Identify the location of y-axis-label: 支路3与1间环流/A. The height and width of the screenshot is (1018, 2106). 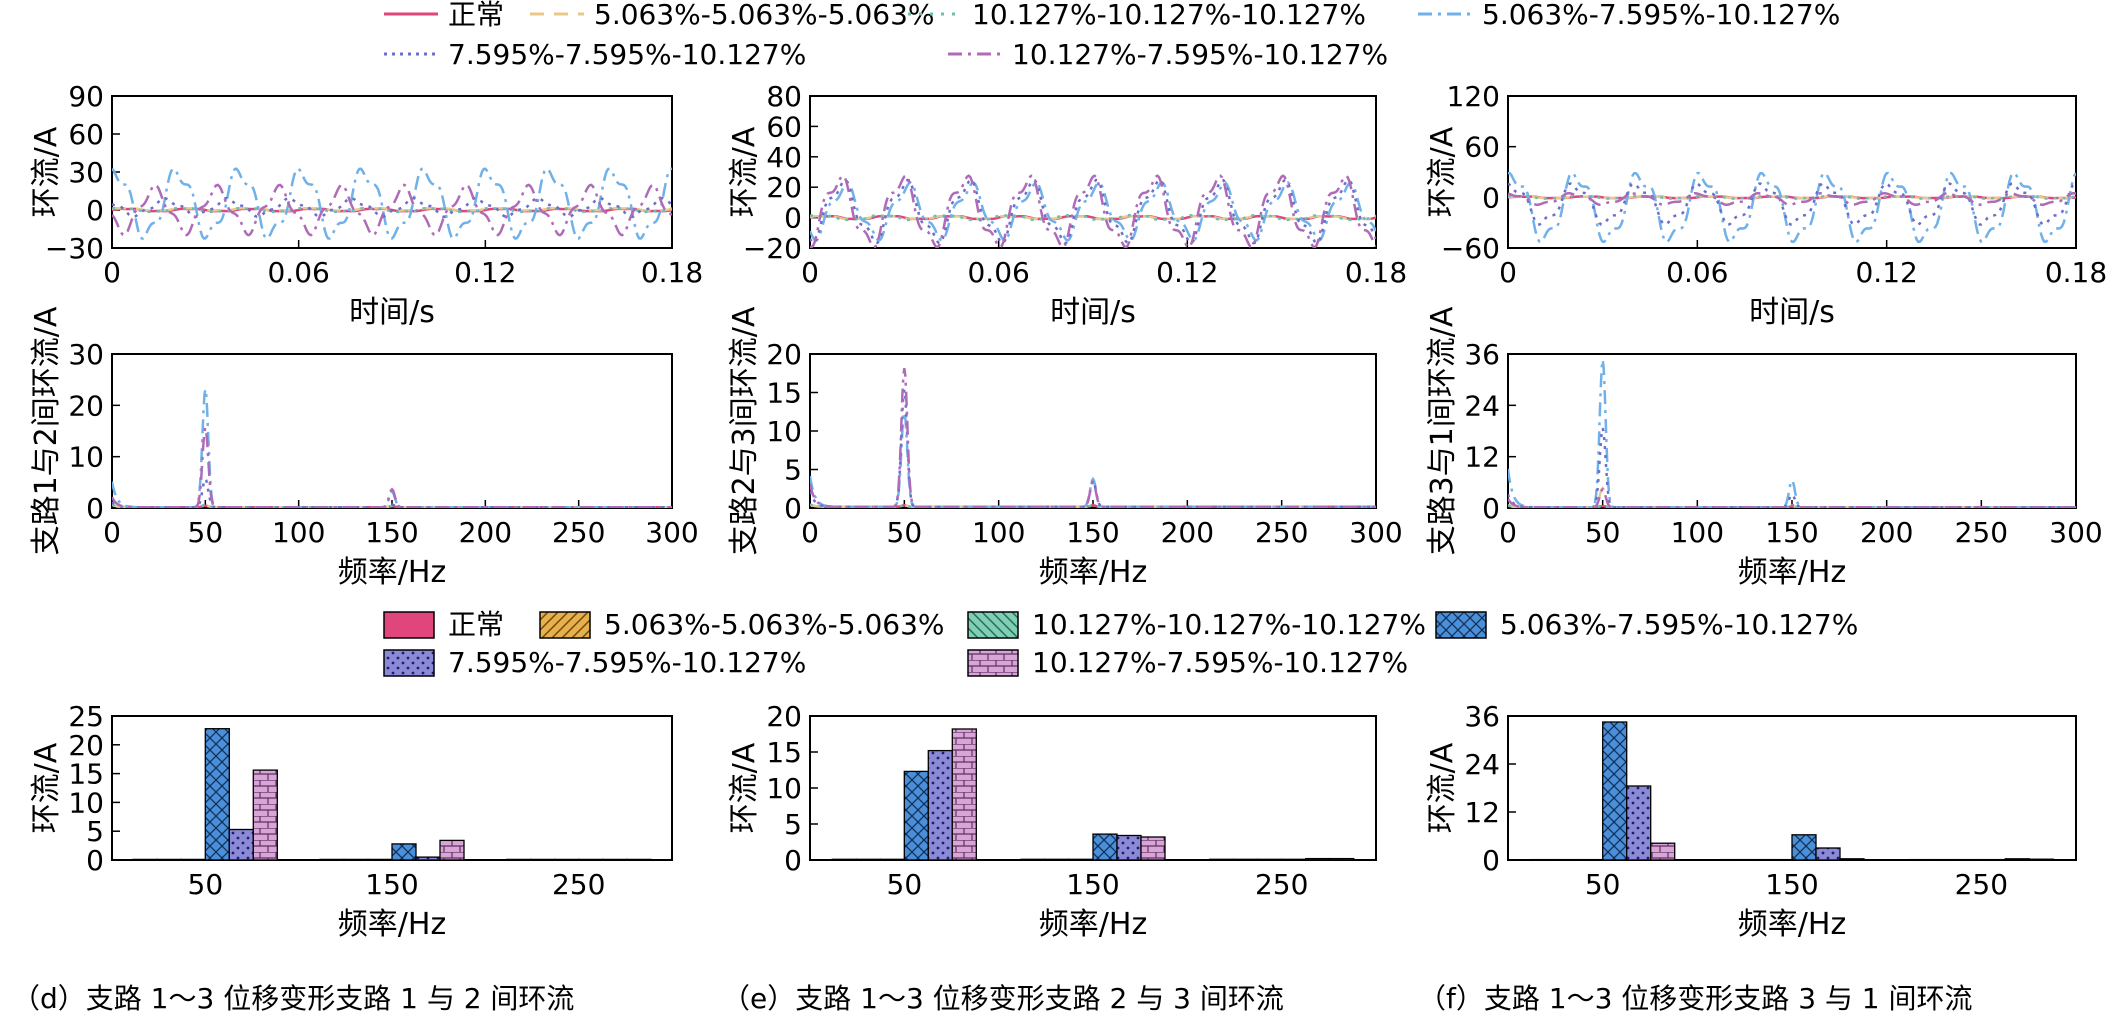
(1442, 430).